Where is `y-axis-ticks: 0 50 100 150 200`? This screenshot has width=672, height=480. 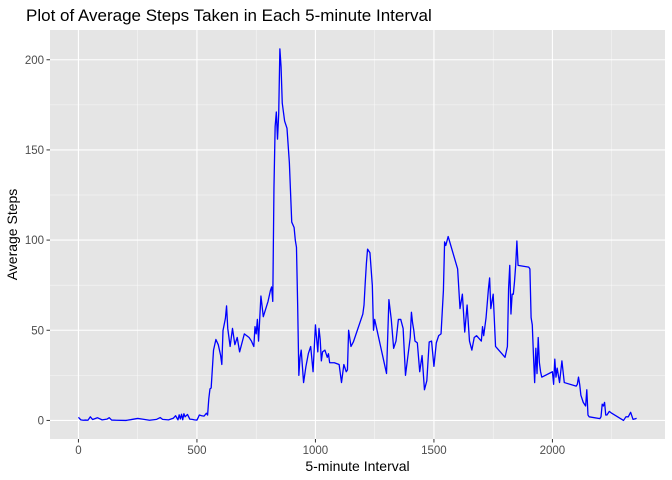 y-axis-ticks: 0 50 100 150 200 is located at coordinates (37, 241).